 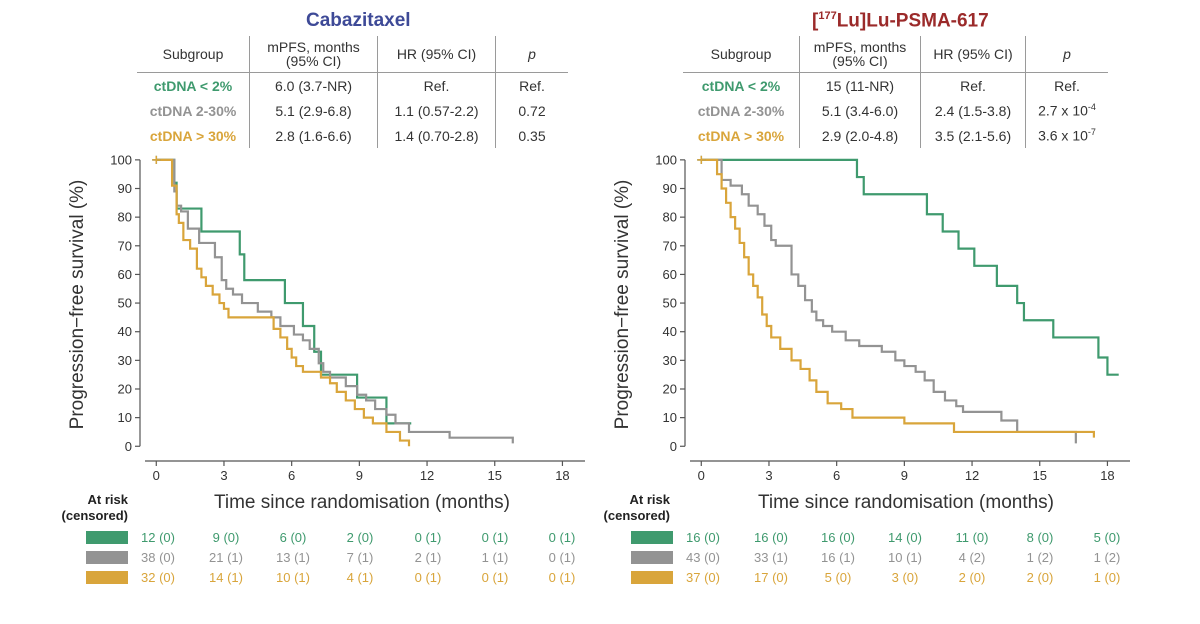 What do you see at coordinates (531, 110) in the screenshot?
I see `row-p: 0.72` at bounding box center [531, 110].